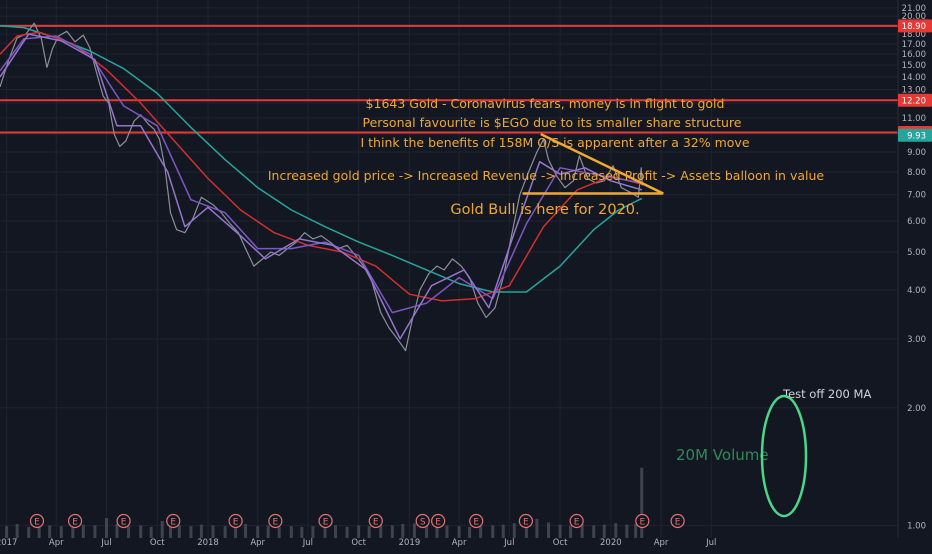  Describe the element at coordinates (914, 9) in the screenshot. I see `y-tick-label: 21.00` at that location.